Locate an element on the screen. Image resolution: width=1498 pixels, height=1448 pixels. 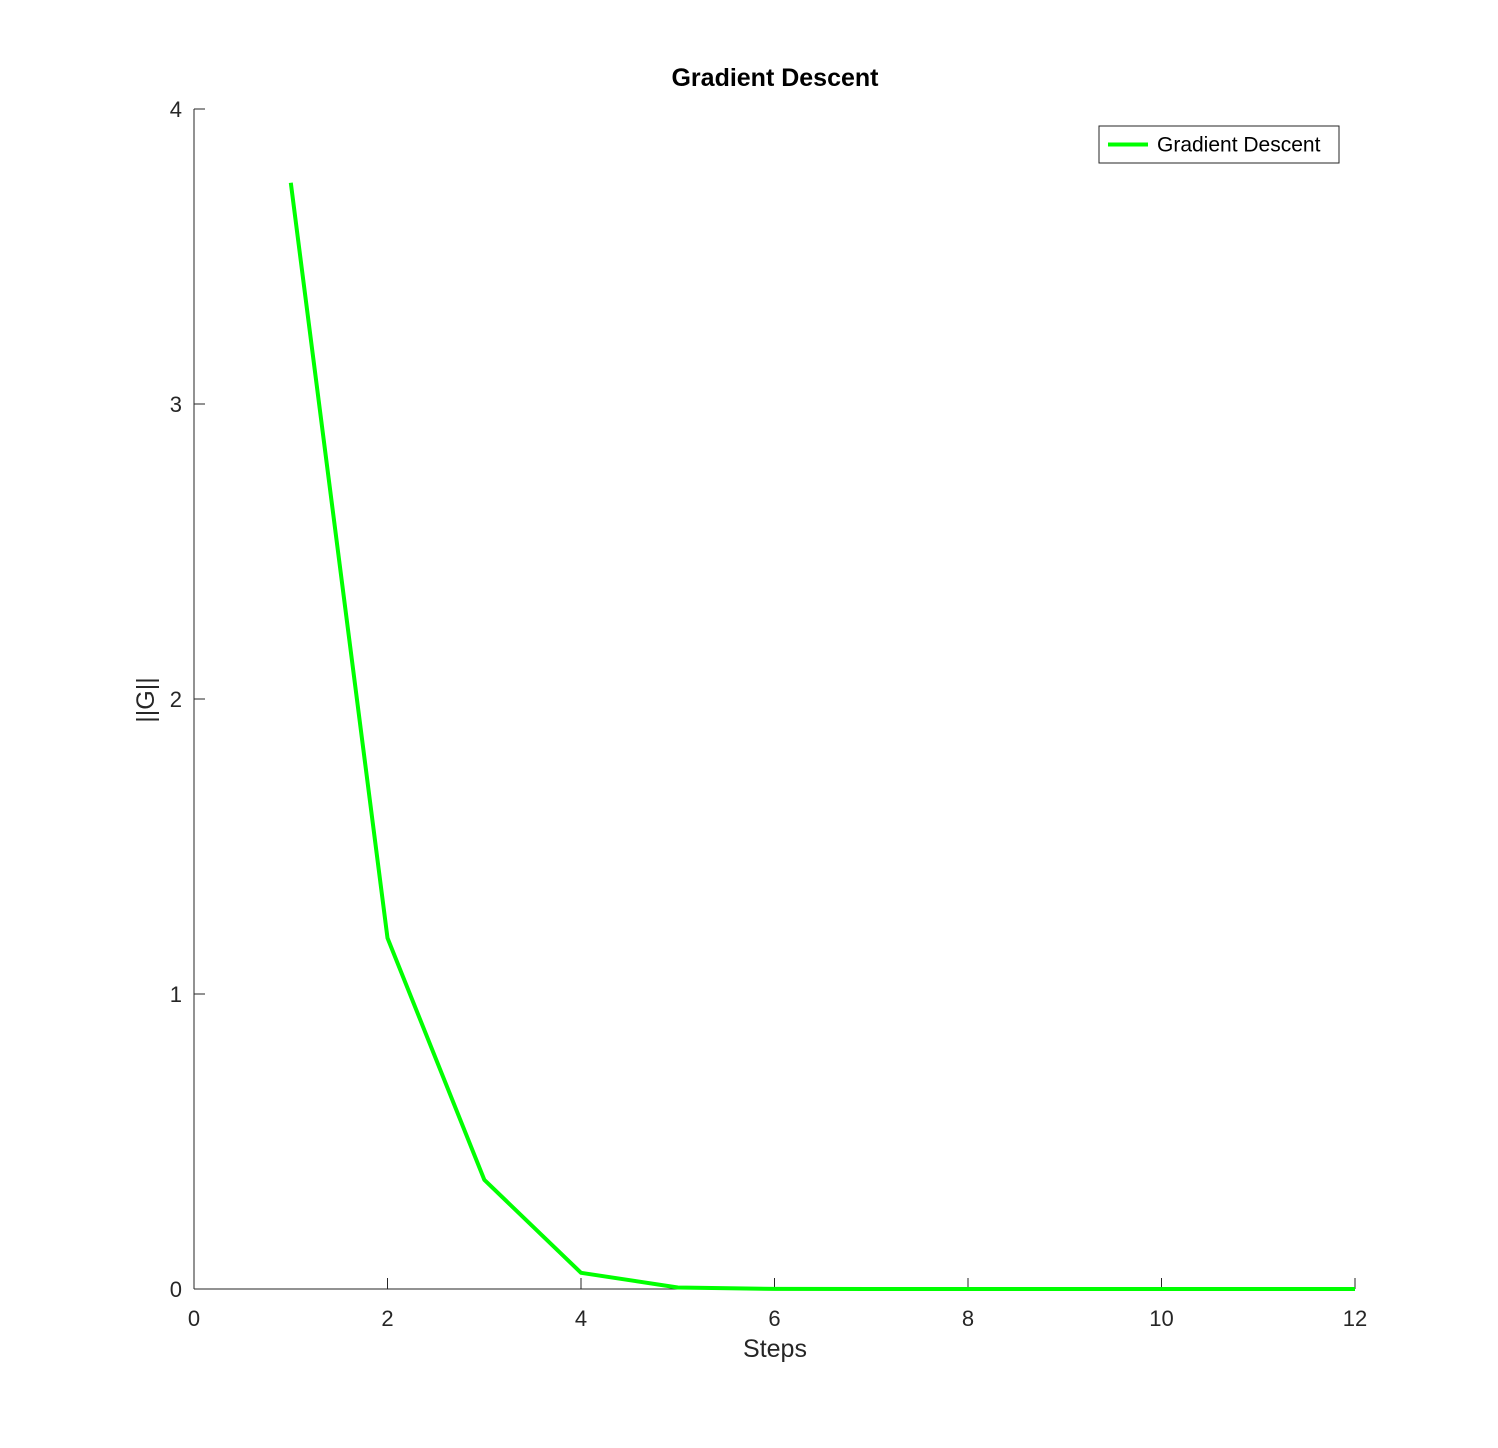
x-tick-label: 0 is located at coordinates (194, 1318).